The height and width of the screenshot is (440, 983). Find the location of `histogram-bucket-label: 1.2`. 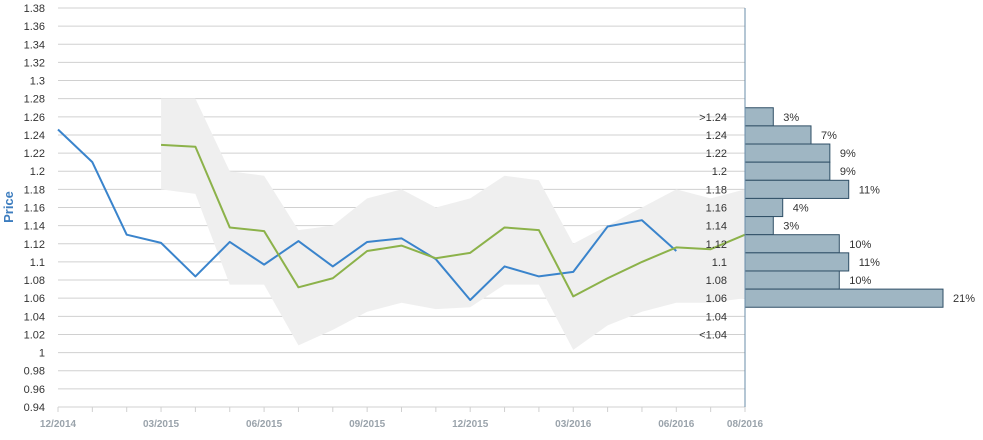

histogram-bucket-label: 1.2 is located at coordinates (719, 172).